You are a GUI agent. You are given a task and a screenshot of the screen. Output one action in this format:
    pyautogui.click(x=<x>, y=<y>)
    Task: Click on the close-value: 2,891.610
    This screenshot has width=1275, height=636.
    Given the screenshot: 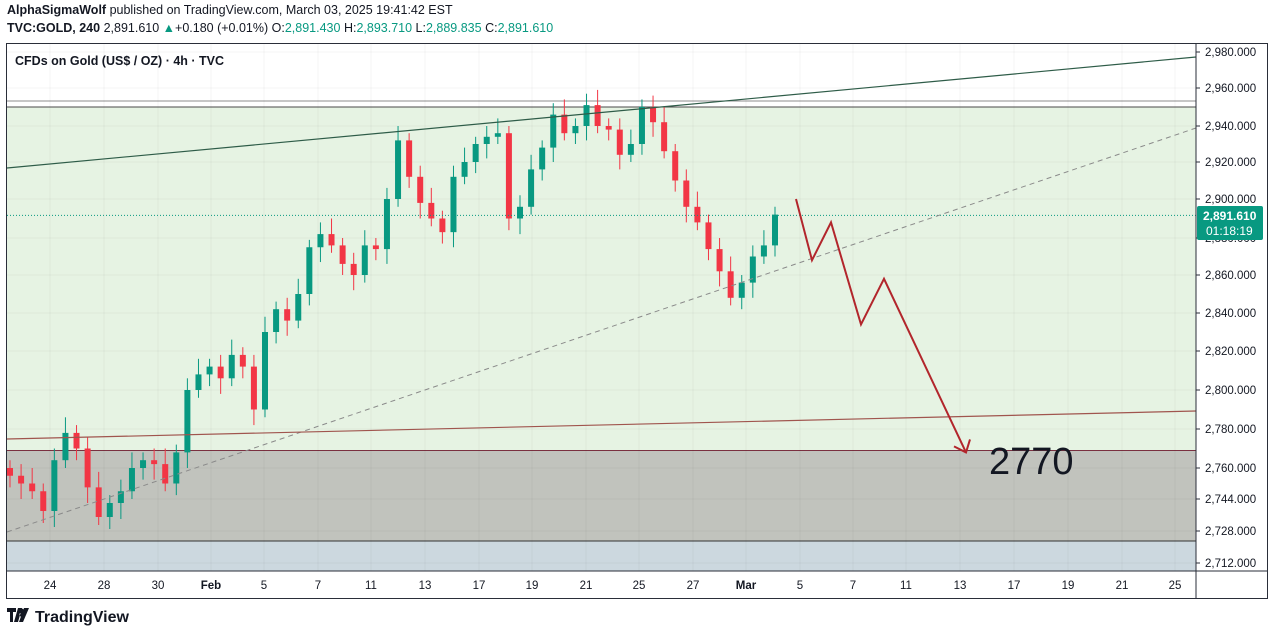 What is the action you would take?
    pyautogui.click(x=525, y=28)
    